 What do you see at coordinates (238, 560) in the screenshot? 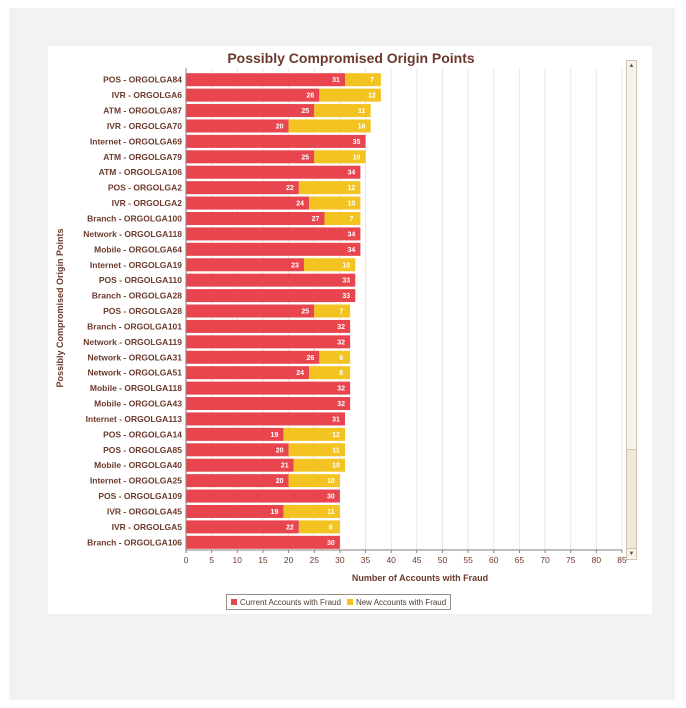
I see `x-tick-label: 10` at bounding box center [238, 560].